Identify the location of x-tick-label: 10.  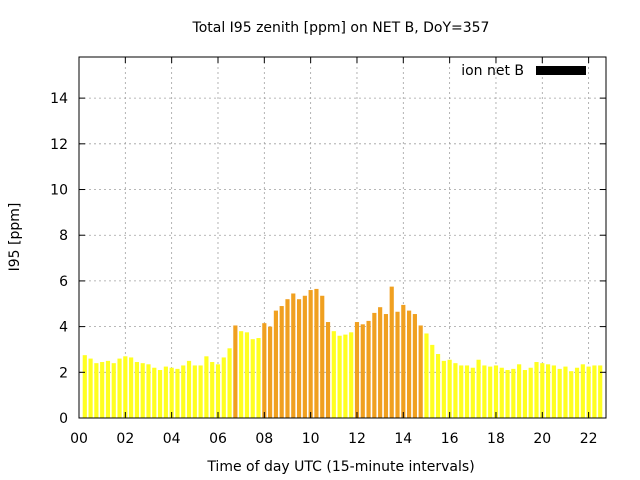
(311, 439).